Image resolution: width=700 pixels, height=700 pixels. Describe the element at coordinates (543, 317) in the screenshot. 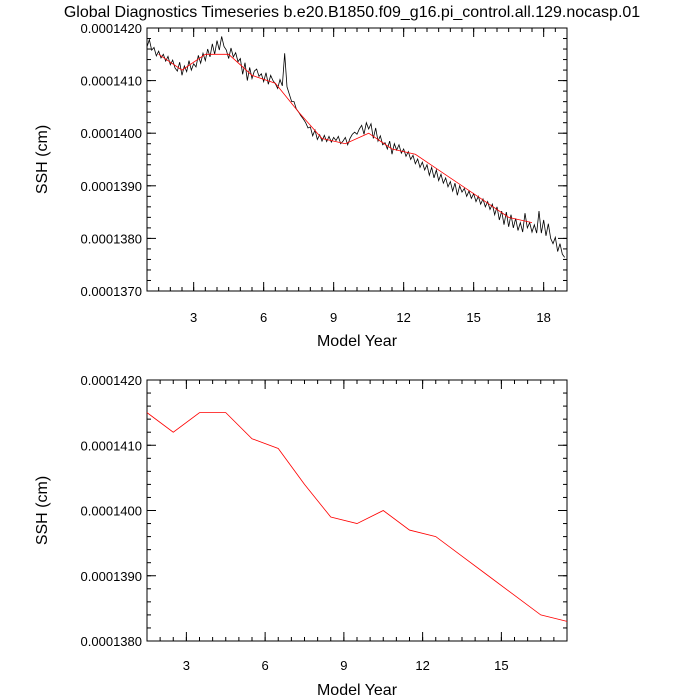

I see `x-tick-label: 18` at that location.